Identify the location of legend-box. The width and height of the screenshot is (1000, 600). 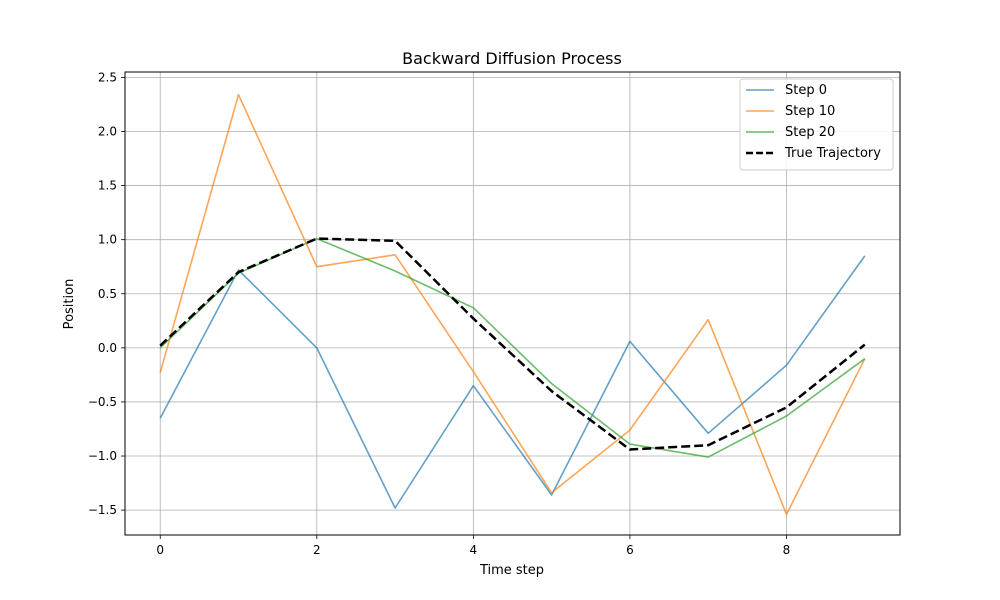
(816, 124).